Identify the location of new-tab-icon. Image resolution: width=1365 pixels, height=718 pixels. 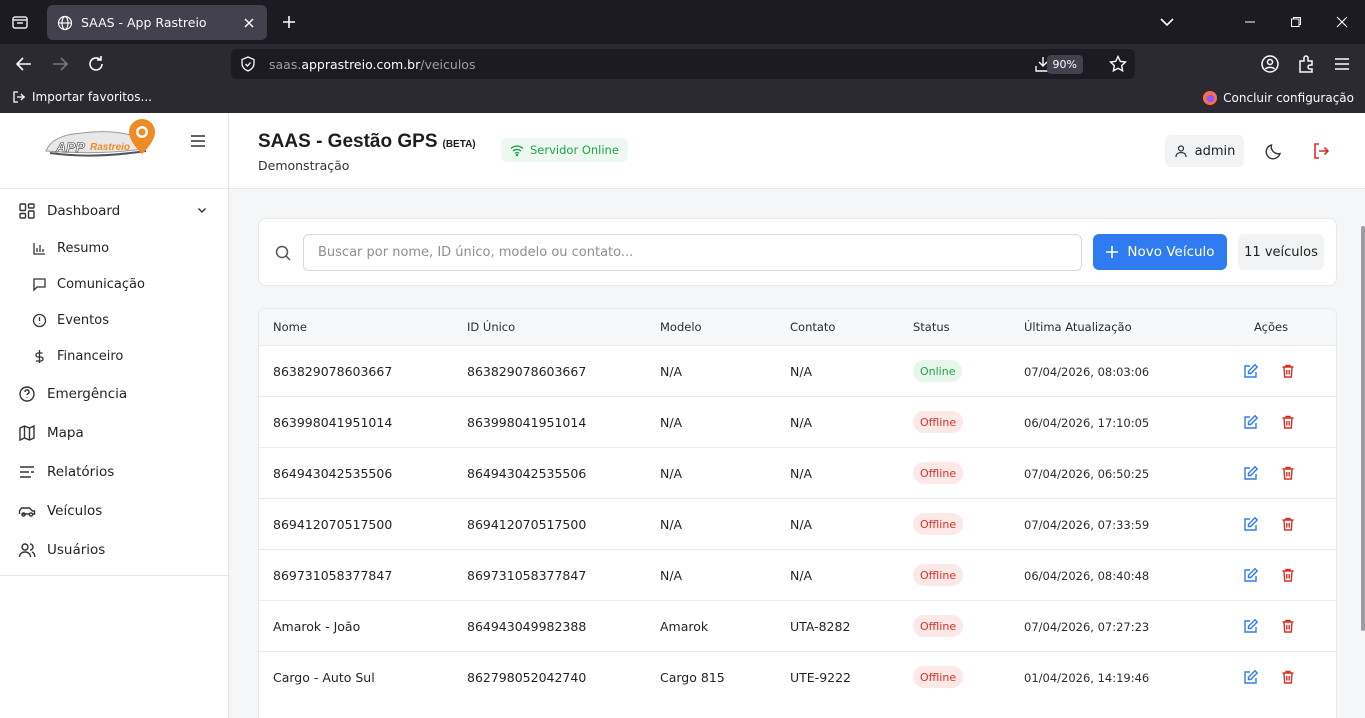
(289, 22).